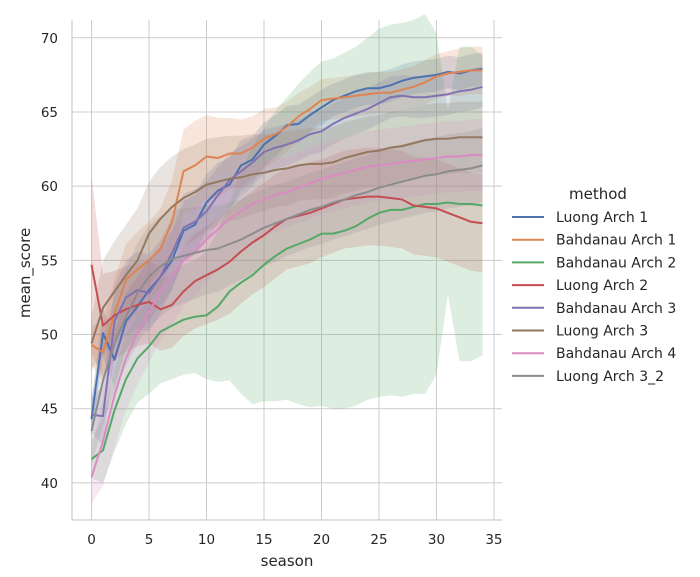 The width and height of the screenshot is (700, 577). I want to click on x-tick-label: 30, so click(436, 540).